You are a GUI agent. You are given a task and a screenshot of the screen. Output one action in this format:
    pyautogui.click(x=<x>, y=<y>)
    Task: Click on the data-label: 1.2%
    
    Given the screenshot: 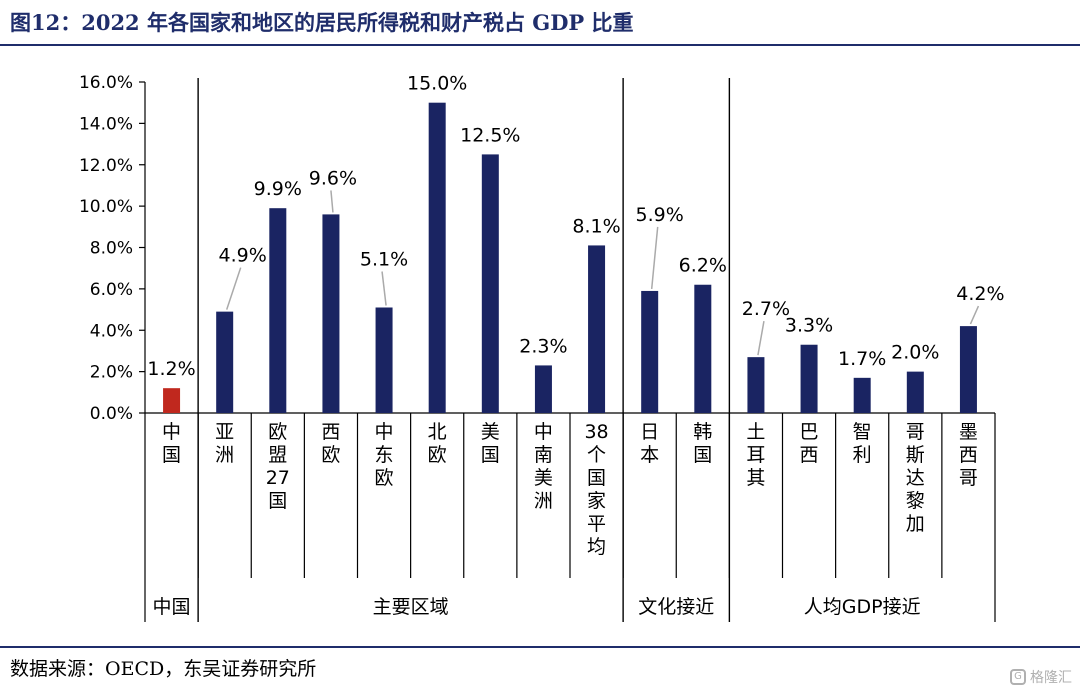 What is the action you would take?
    pyautogui.click(x=171, y=369)
    